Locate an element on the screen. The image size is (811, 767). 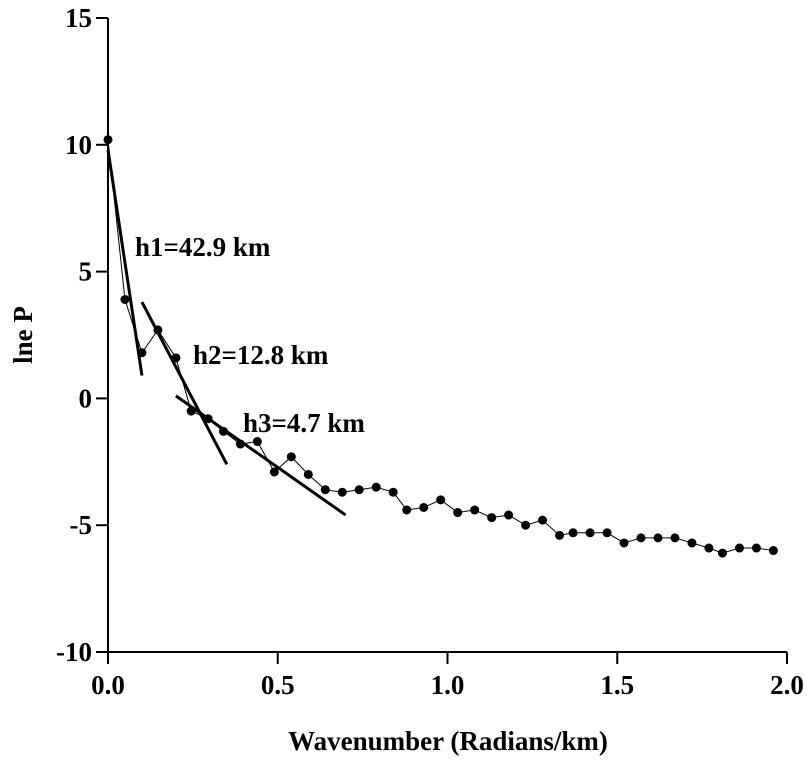
fit-annotation: h2=12.8 km is located at coordinates (261, 355).